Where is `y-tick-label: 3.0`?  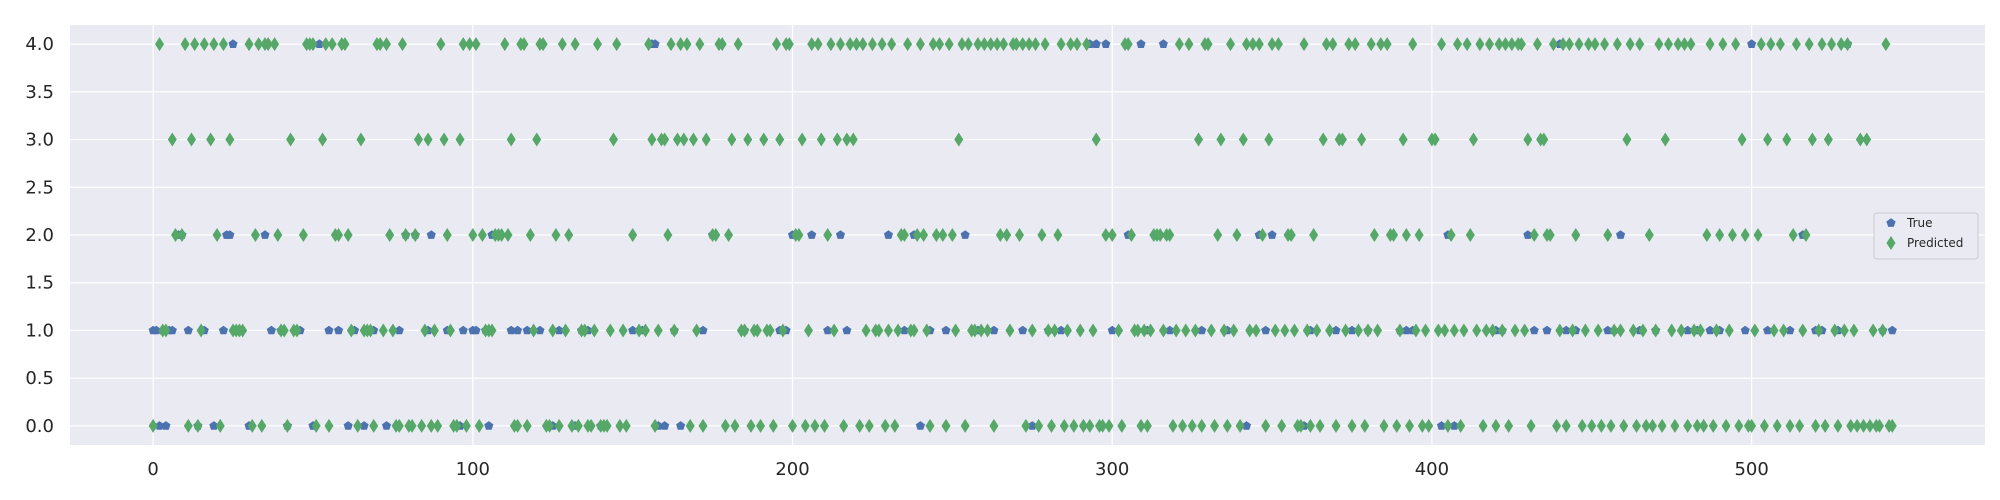
y-tick-label: 3.0 is located at coordinates (39, 140).